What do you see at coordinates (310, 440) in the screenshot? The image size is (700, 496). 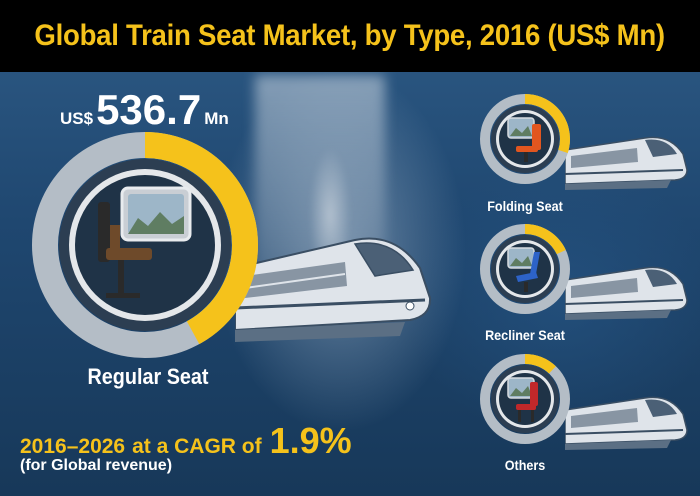 I see `cagr-value: 1.9%` at bounding box center [310, 440].